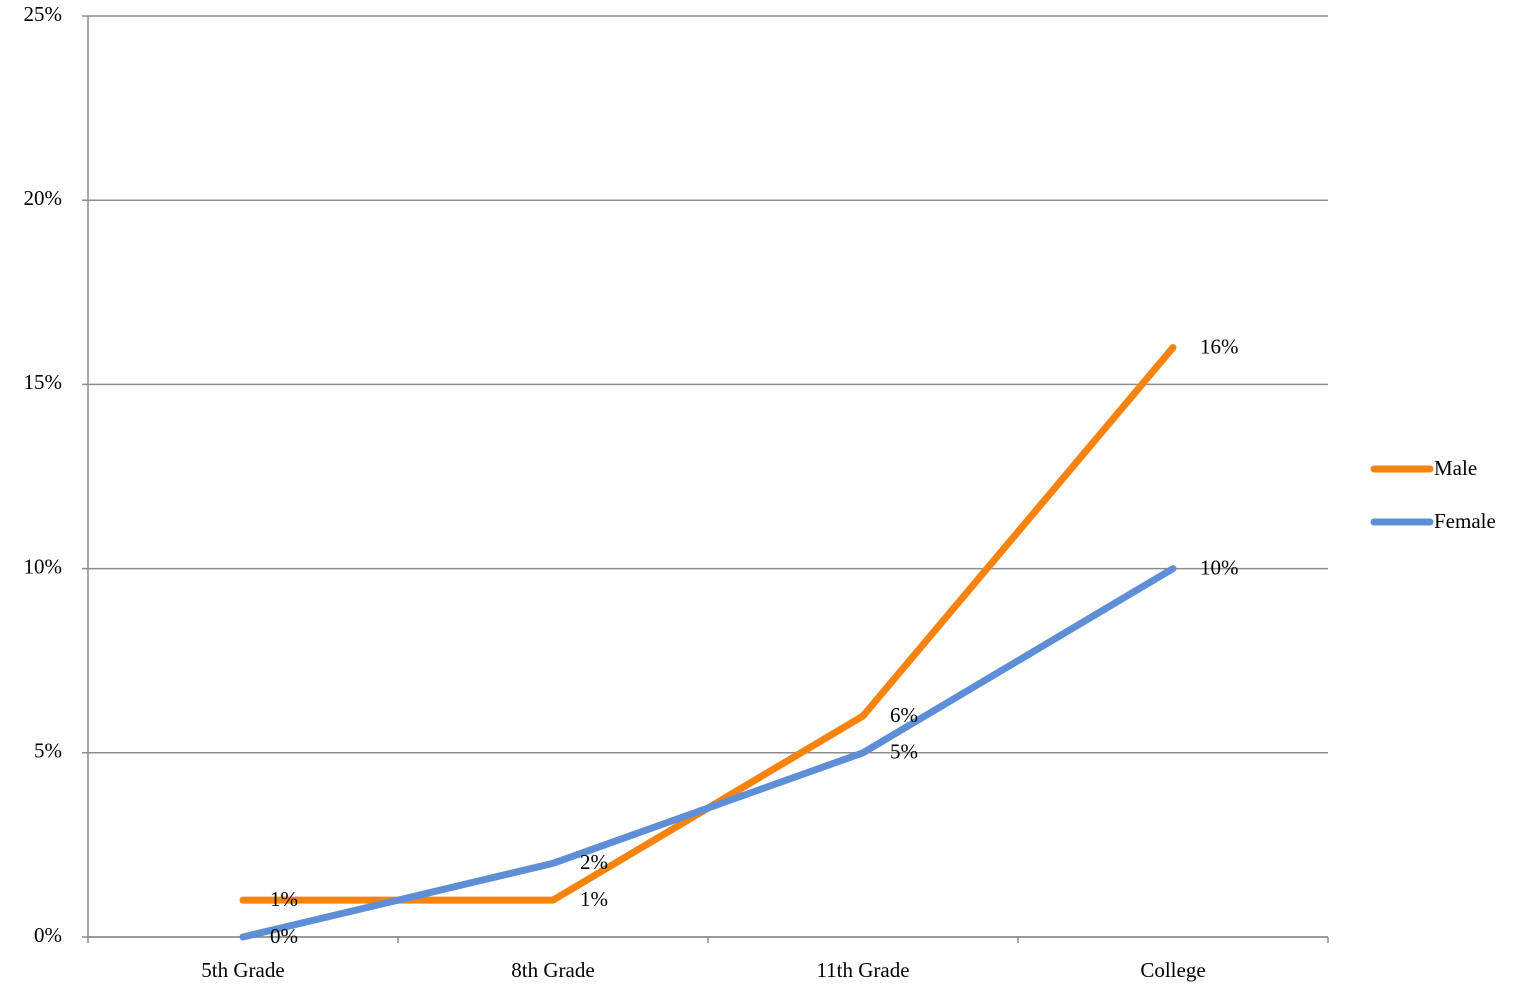 Image resolution: width=1533 pixels, height=988 pixels. I want to click on legend-label: Male, so click(1455, 468).